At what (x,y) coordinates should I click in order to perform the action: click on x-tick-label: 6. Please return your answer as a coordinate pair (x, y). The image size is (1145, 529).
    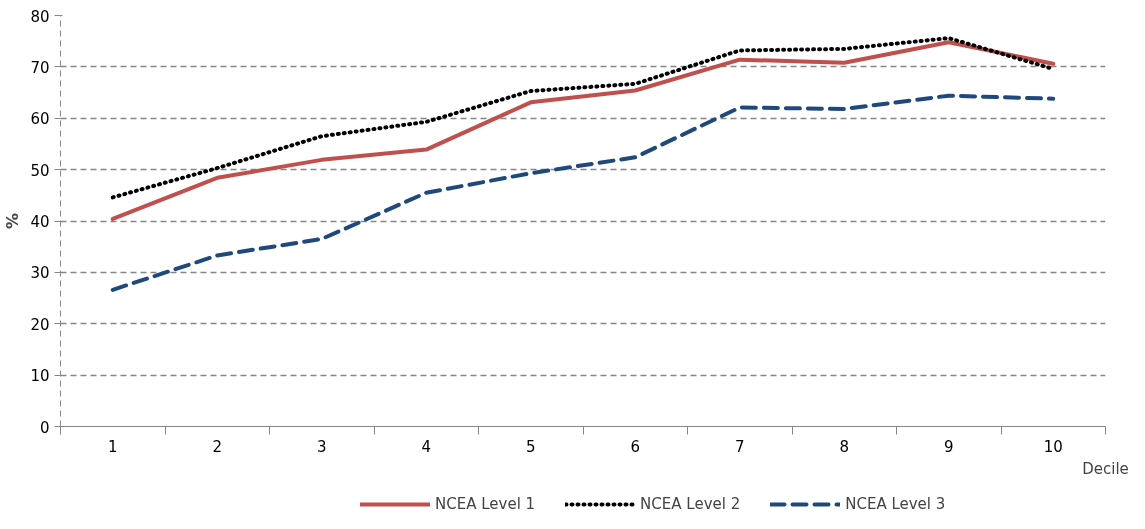
    Looking at the image, I should click on (635, 446).